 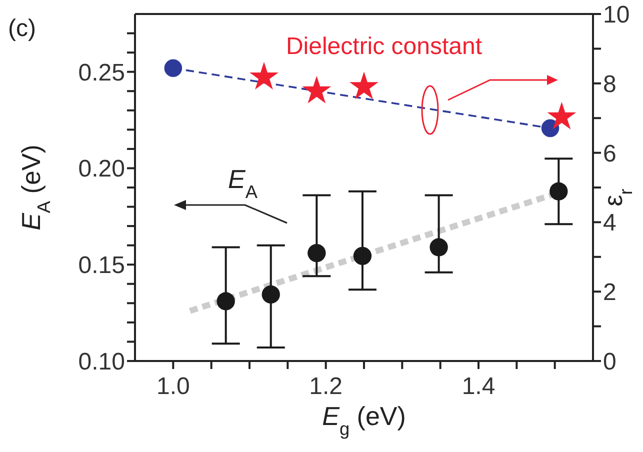 I want to click on y2-tick-label: 0, so click(x=609, y=362).